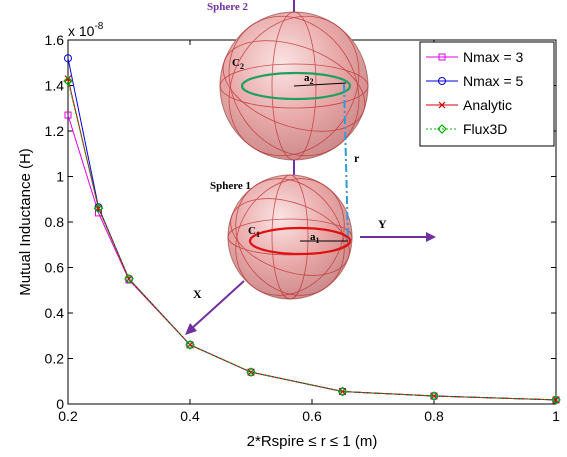 Image resolution: width=567 pixels, height=457 pixels. What do you see at coordinates (493, 81) in the screenshot?
I see `legend-label: Nmax = 5` at bounding box center [493, 81].